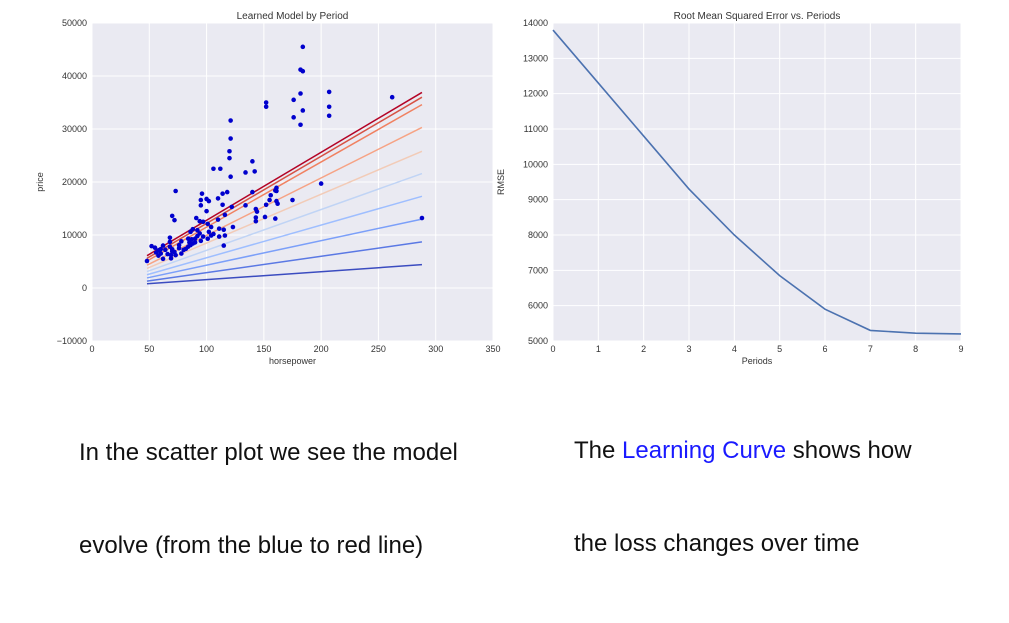 This screenshot has height=623, width=1009. What do you see at coordinates (72, 341) in the screenshot?
I see `y-tick-label: −10000` at bounding box center [72, 341].